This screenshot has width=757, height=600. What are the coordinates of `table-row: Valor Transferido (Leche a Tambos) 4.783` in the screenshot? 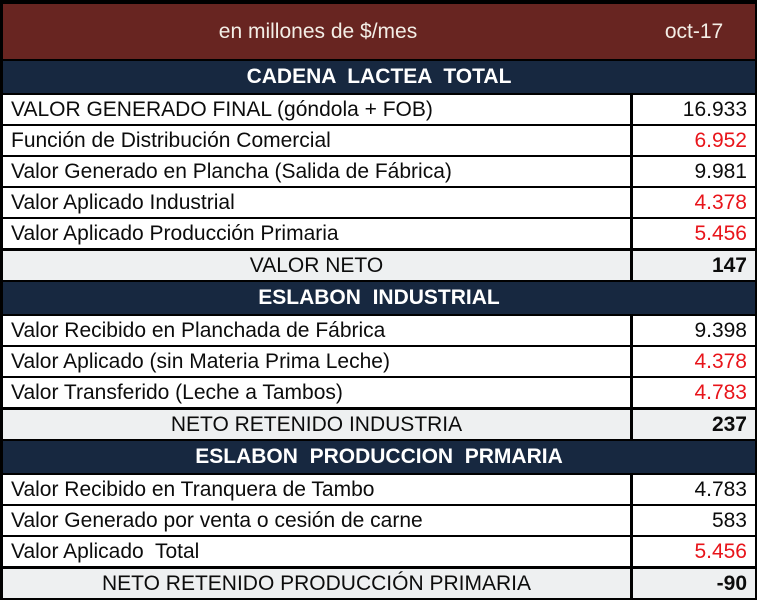 It's located at (379, 391).